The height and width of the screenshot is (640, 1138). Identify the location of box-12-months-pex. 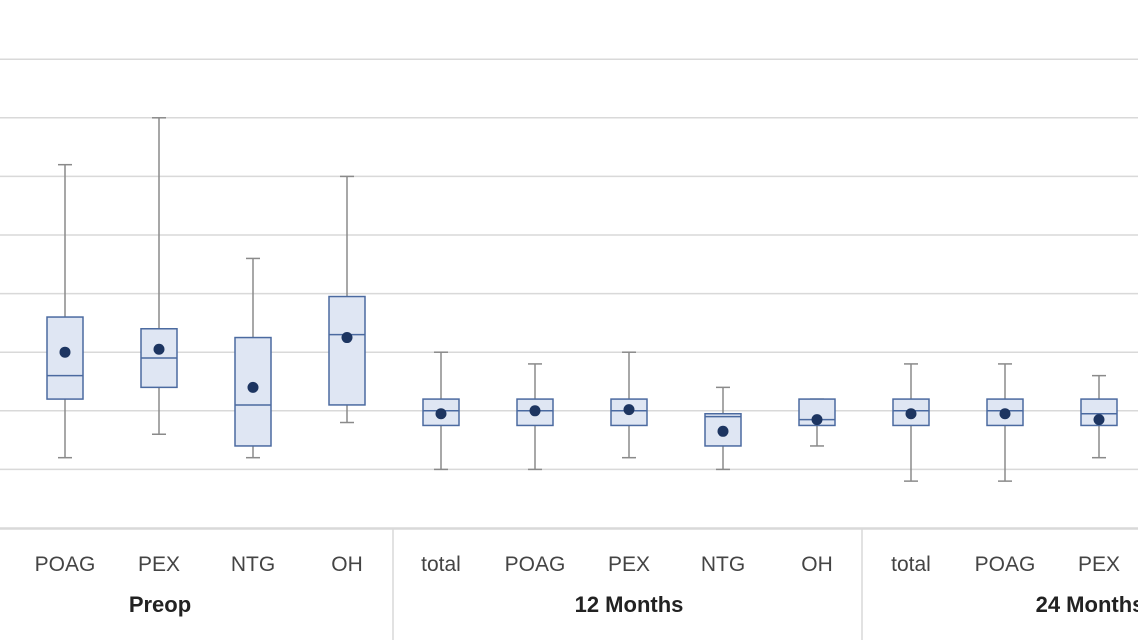
(629, 405).